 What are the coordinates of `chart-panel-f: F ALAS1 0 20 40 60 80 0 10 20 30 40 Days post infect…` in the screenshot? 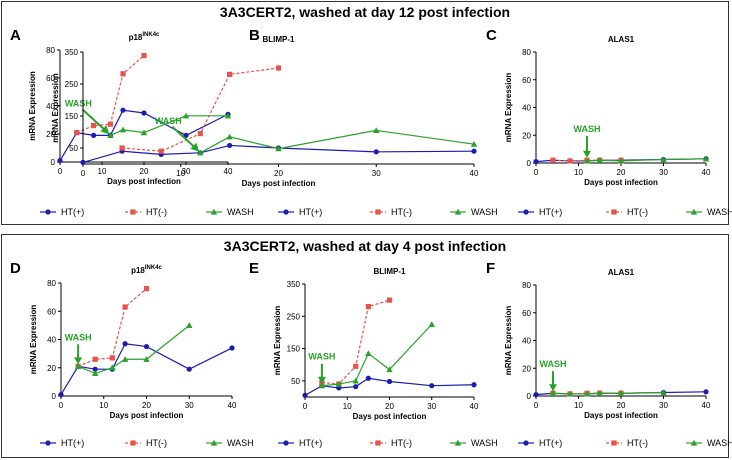 It's located at (609, 354).